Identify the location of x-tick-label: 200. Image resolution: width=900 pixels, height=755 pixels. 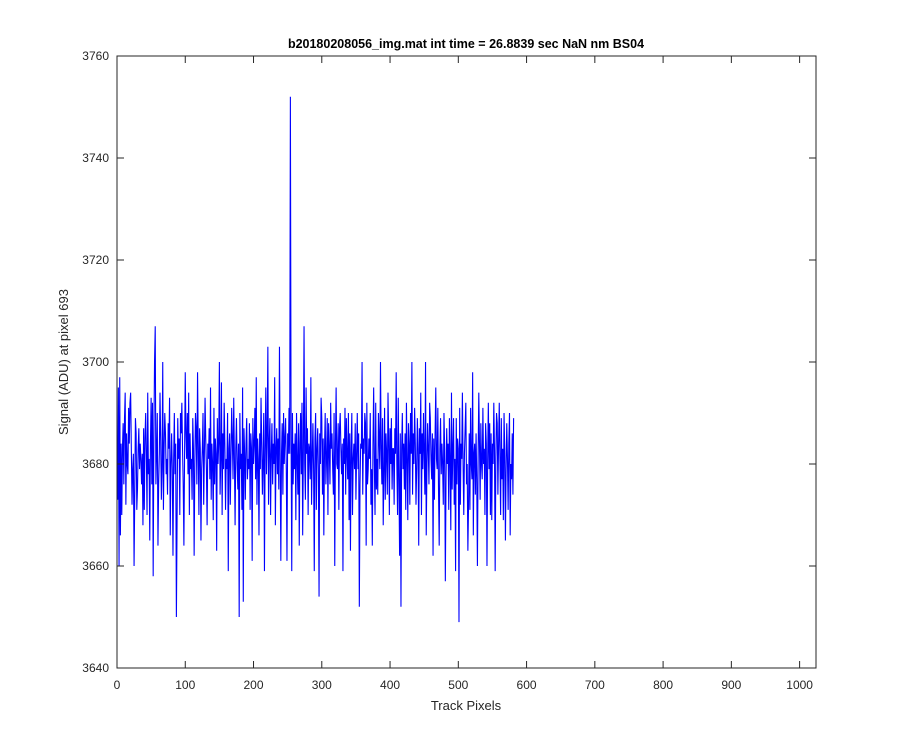
(254, 685).